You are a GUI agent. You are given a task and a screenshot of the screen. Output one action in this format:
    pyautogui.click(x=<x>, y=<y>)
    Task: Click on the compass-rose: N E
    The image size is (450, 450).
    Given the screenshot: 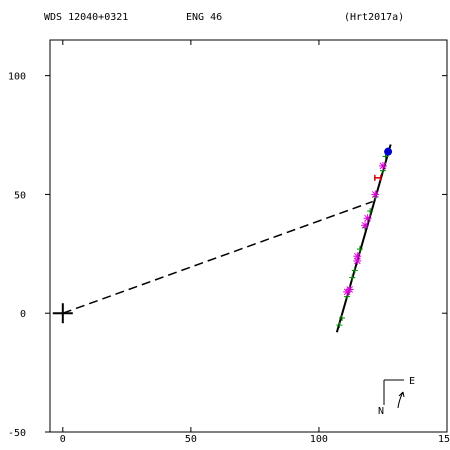 What is the action you would take?
    pyautogui.click(x=396, y=396)
    